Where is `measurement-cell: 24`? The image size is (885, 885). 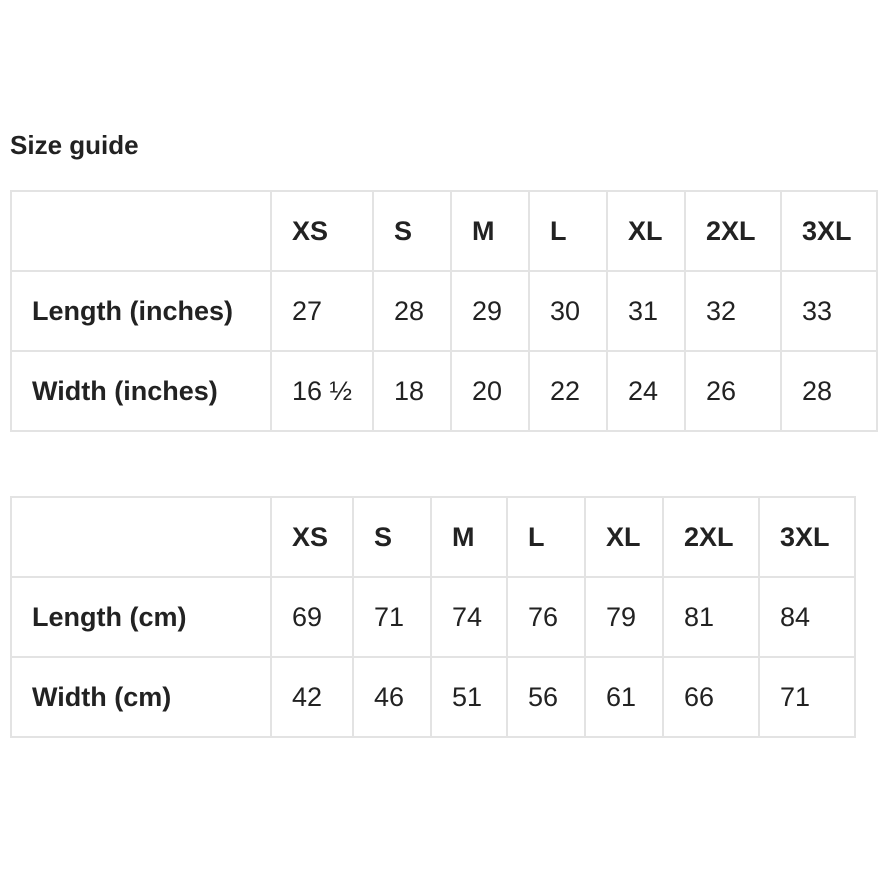
measurement-cell: 24 is located at coordinates (646, 391).